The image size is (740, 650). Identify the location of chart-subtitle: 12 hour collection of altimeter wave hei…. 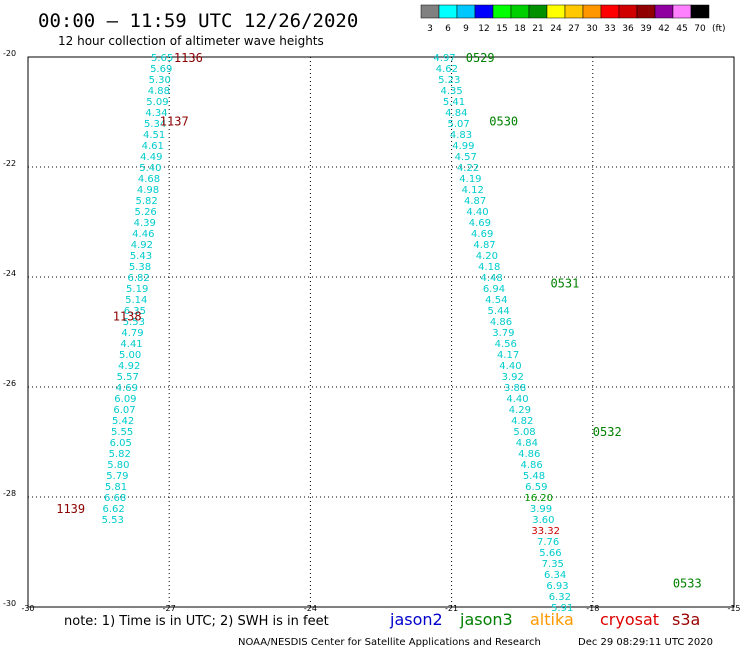
(191, 41).